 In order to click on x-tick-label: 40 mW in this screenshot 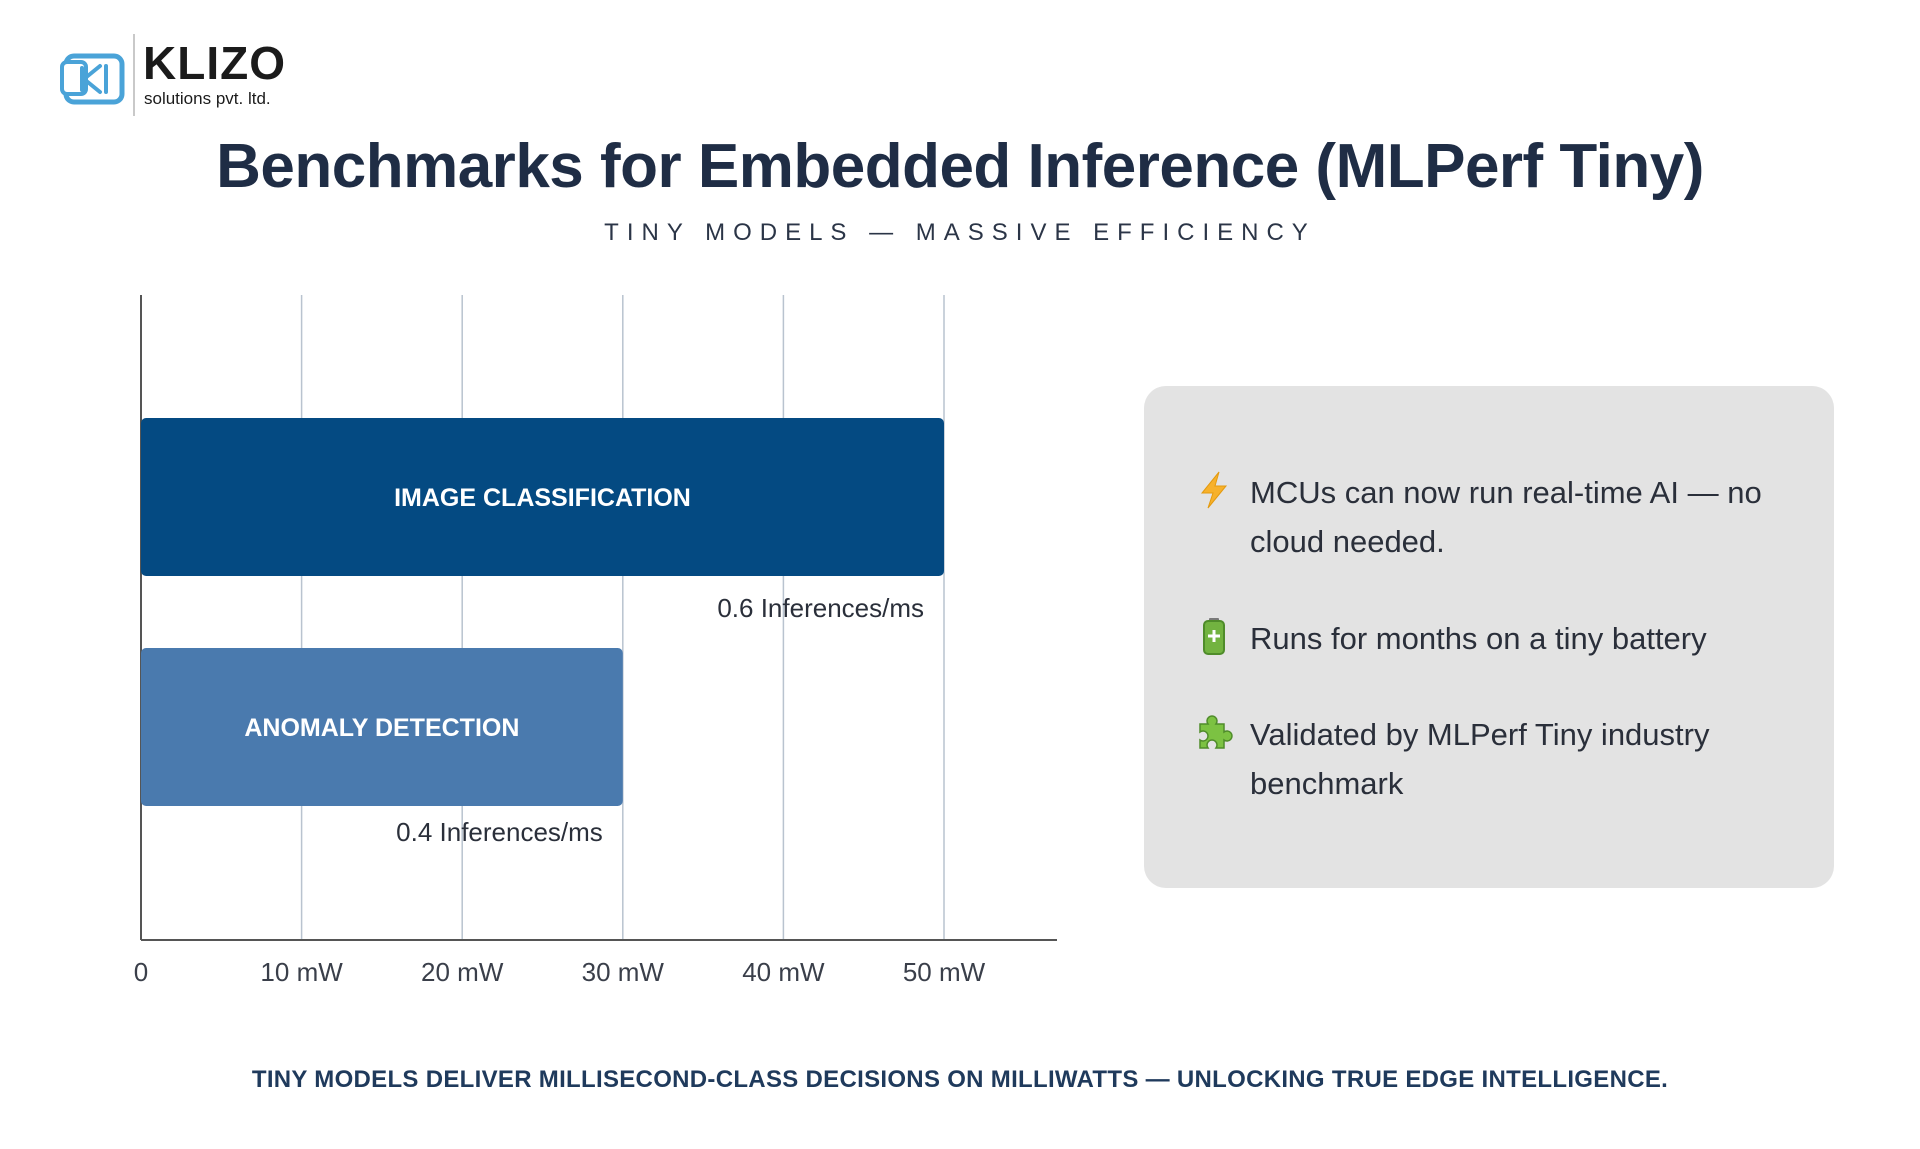, I will do `click(783, 972)`.